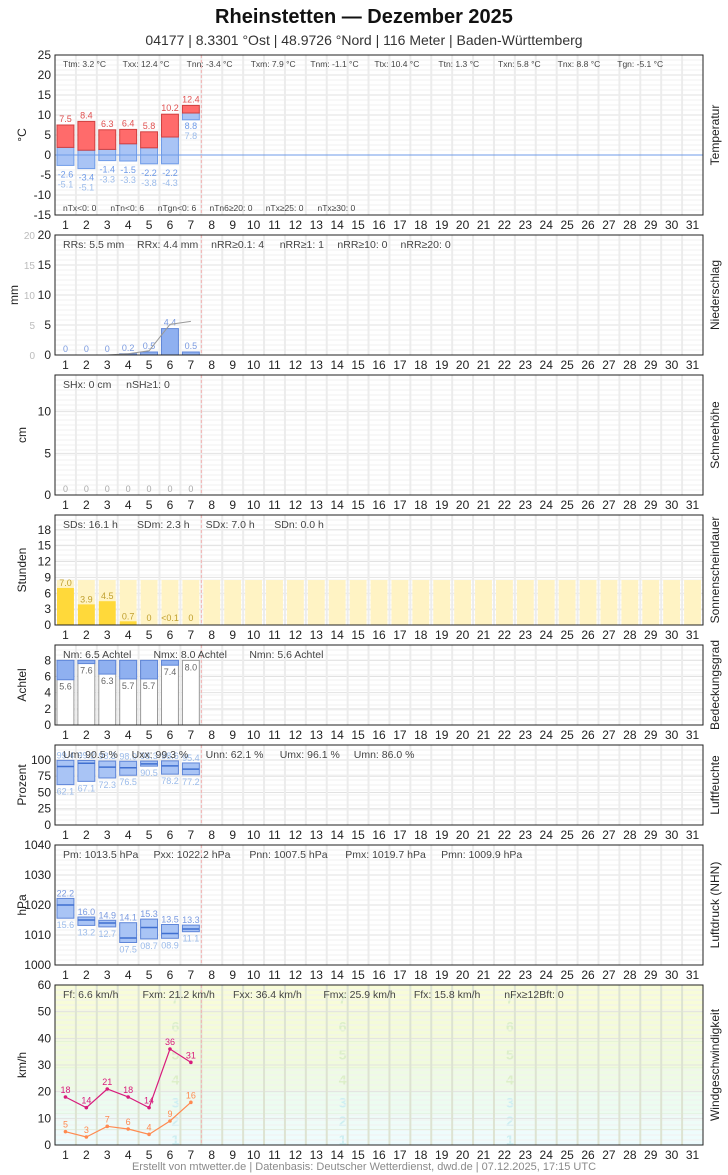 The height and width of the screenshot is (1175, 728). What do you see at coordinates (90, 755) in the screenshot?
I see `svg-text: Um: 90.5 %` at bounding box center [90, 755].